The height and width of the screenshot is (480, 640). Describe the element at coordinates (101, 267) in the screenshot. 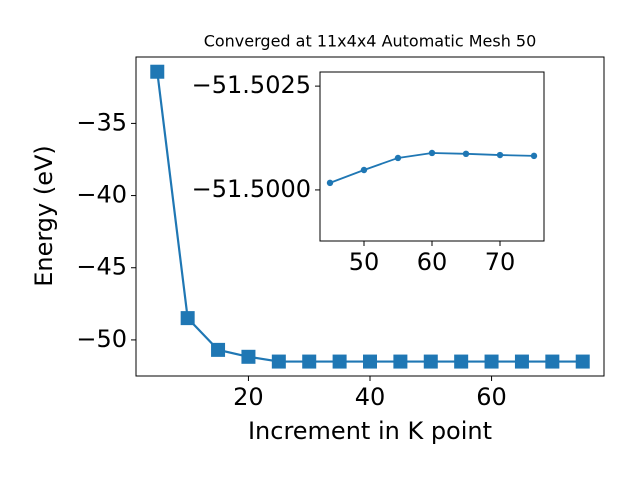

I see `y-tick-label: −45` at that location.